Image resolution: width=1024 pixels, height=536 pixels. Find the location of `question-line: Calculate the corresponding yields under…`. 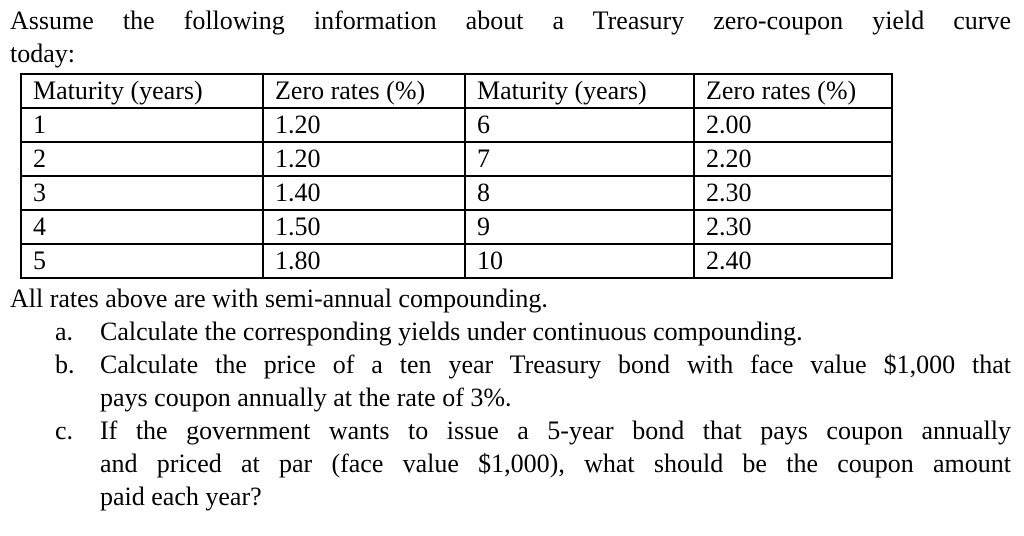

question-line: Calculate the corresponding yields under… is located at coordinates (451, 331).